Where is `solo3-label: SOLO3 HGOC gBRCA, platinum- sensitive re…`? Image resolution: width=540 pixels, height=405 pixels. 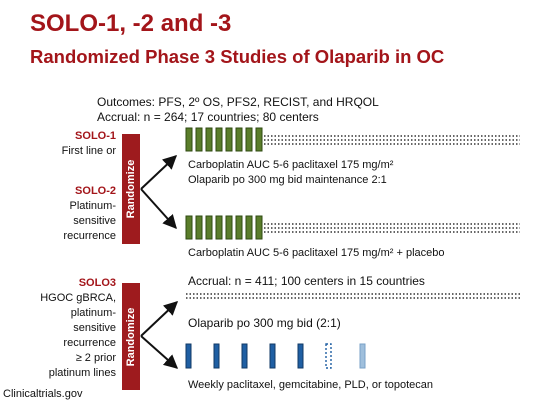 solo3-label: SOLO3 HGOC gBRCA, platinum- sensitive re… is located at coordinates (60, 328).